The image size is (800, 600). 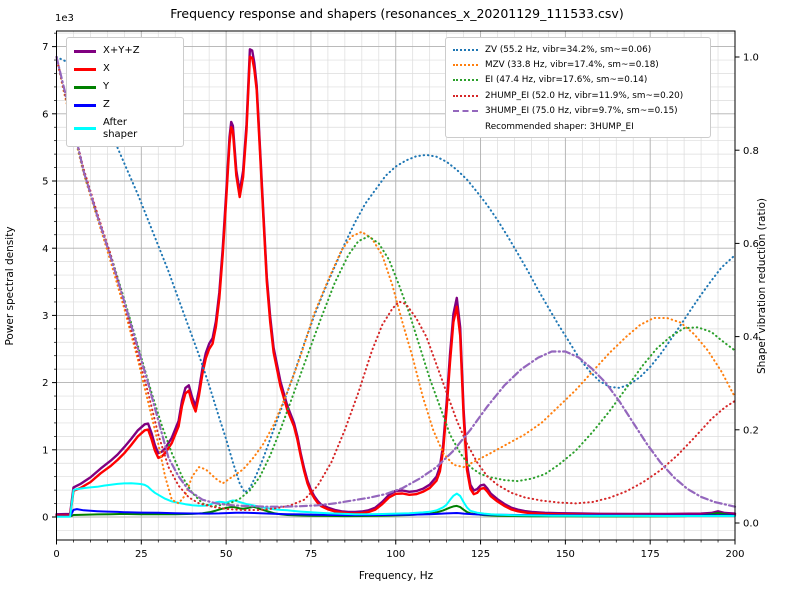 I want to click on y-axis-label-right: Shaper vibration reduction (ratio), so click(x=762, y=286).